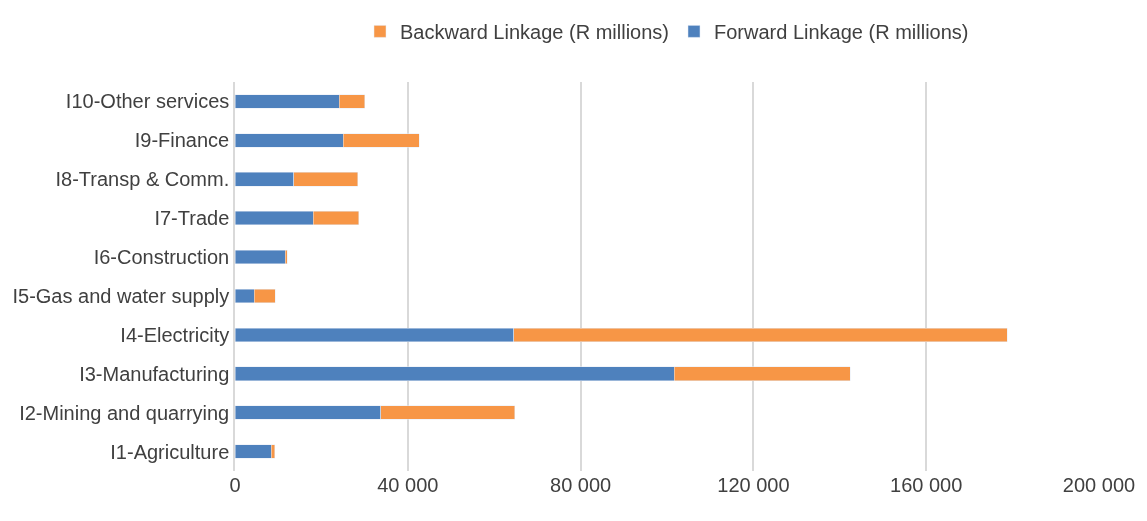  What do you see at coordinates (161, 257) in the screenshot?
I see `y-tick-label: I6-Construction` at bounding box center [161, 257].